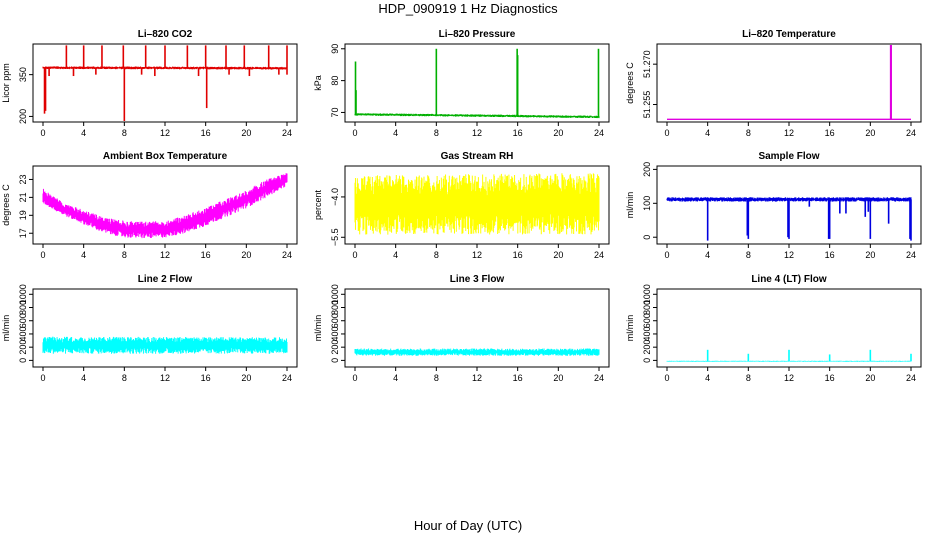 The image size is (936, 540). What do you see at coordinates (165, 68) in the screenshot?
I see `panel-1-band` at bounding box center [165, 68].